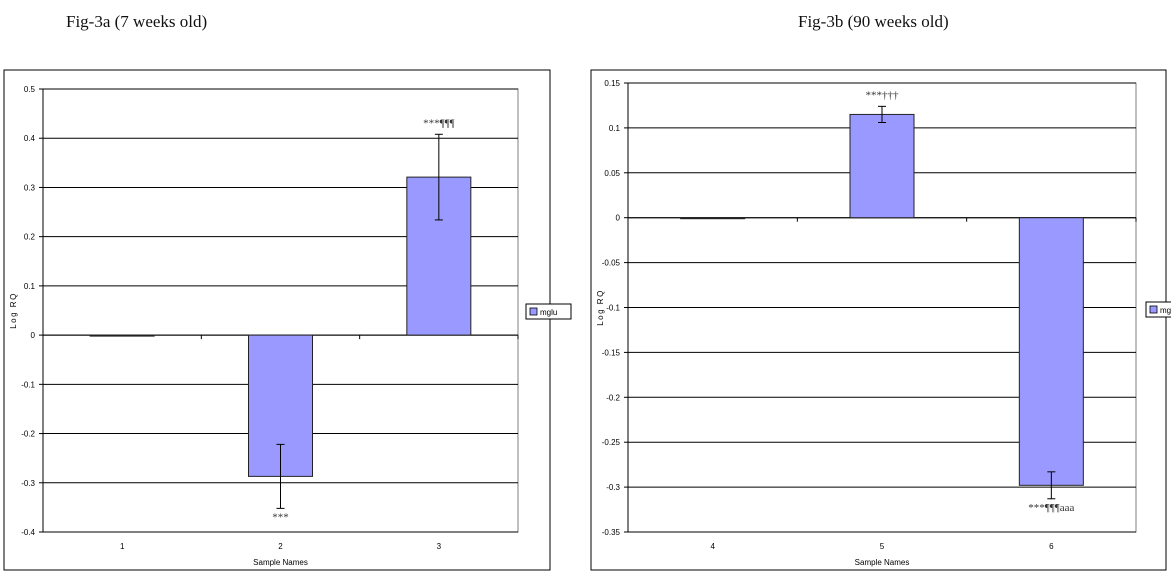 The height and width of the screenshot is (574, 1171). I want to click on y-tick-label: 0.4, so click(30, 138).